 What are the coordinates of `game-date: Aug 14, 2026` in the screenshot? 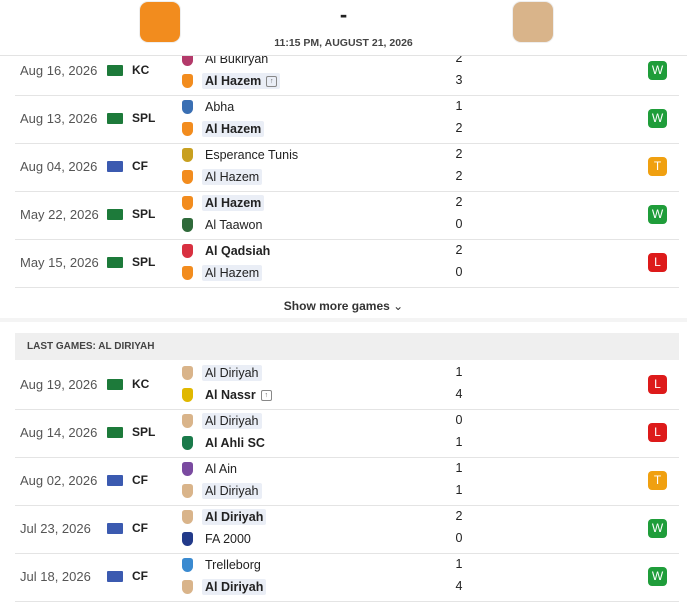 It's located at (59, 432).